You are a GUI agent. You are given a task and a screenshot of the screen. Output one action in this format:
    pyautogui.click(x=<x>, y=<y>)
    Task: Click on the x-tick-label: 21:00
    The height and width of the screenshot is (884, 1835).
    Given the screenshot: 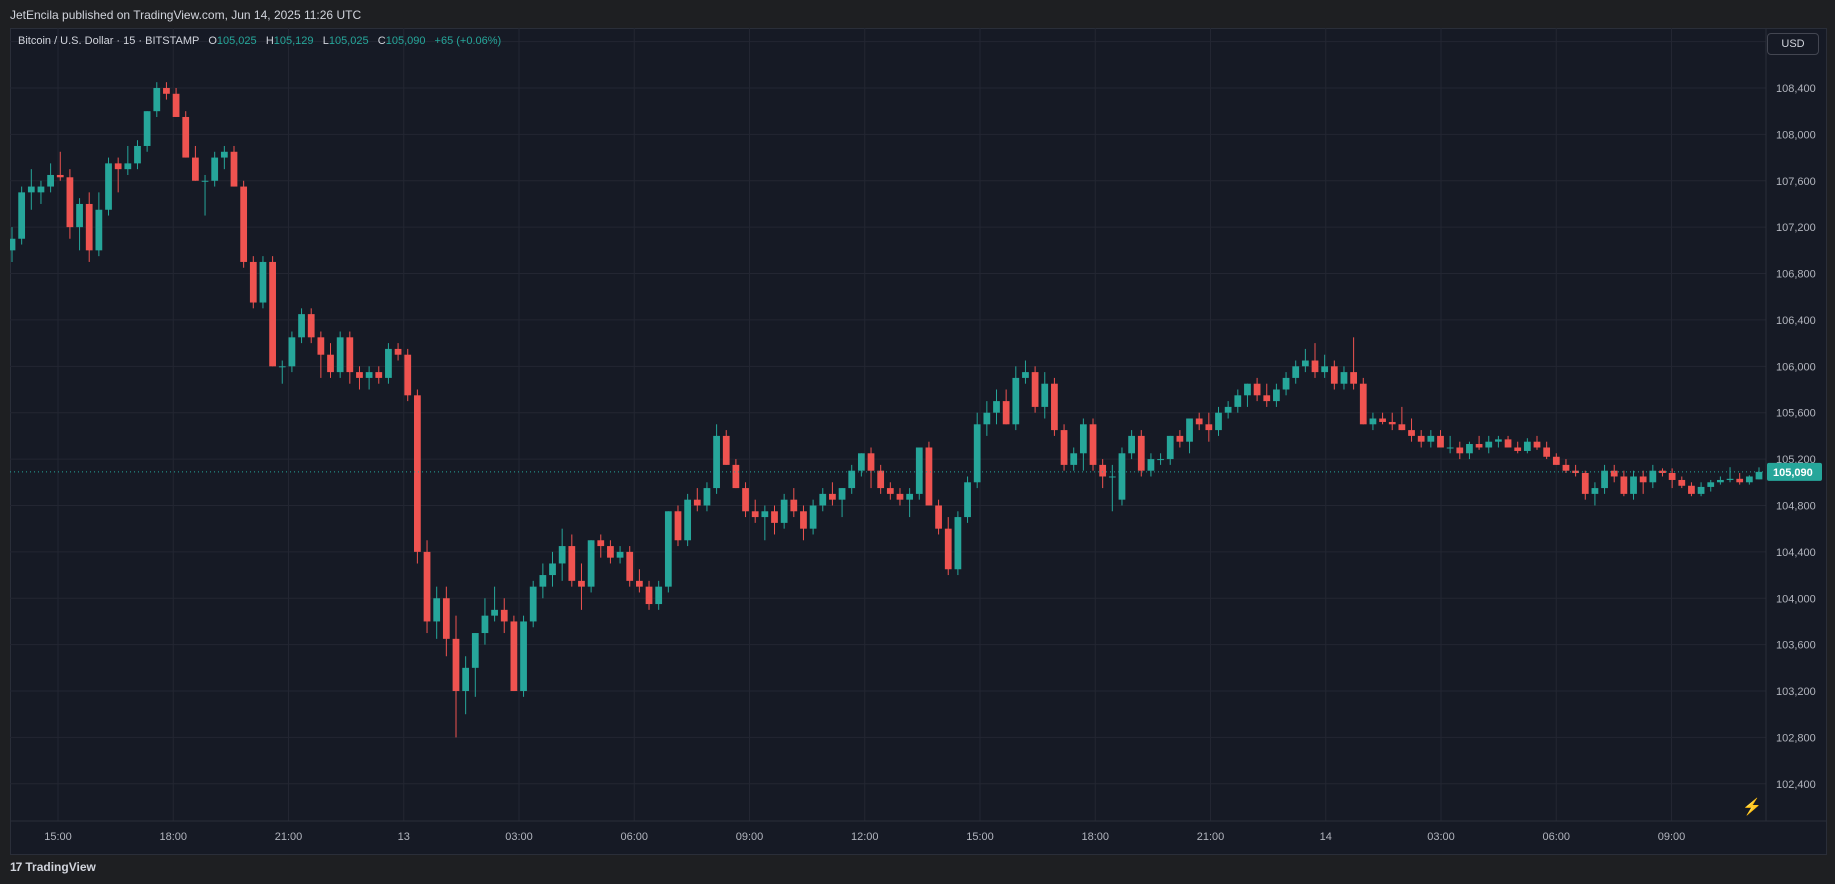 What is the action you would take?
    pyautogui.click(x=289, y=837)
    